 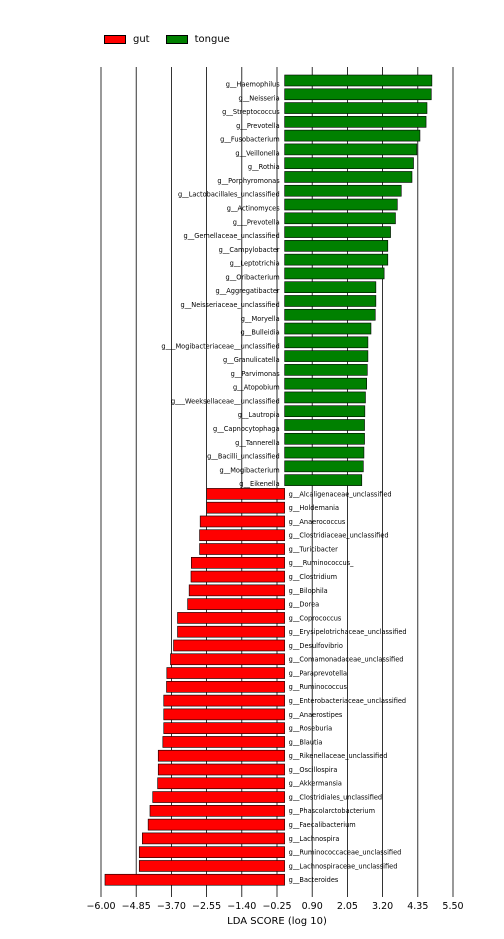 What do you see at coordinates (100, 906) in the screenshot?
I see `x-tick-label: −6.00` at bounding box center [100, 906].